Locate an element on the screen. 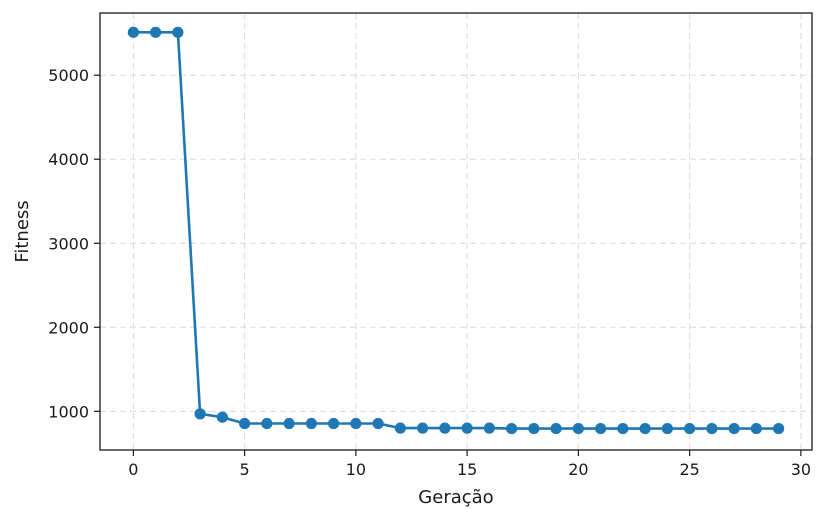 The image size is (816, 509). y-tick-label: 5000 is located at coordinates (68, 75).